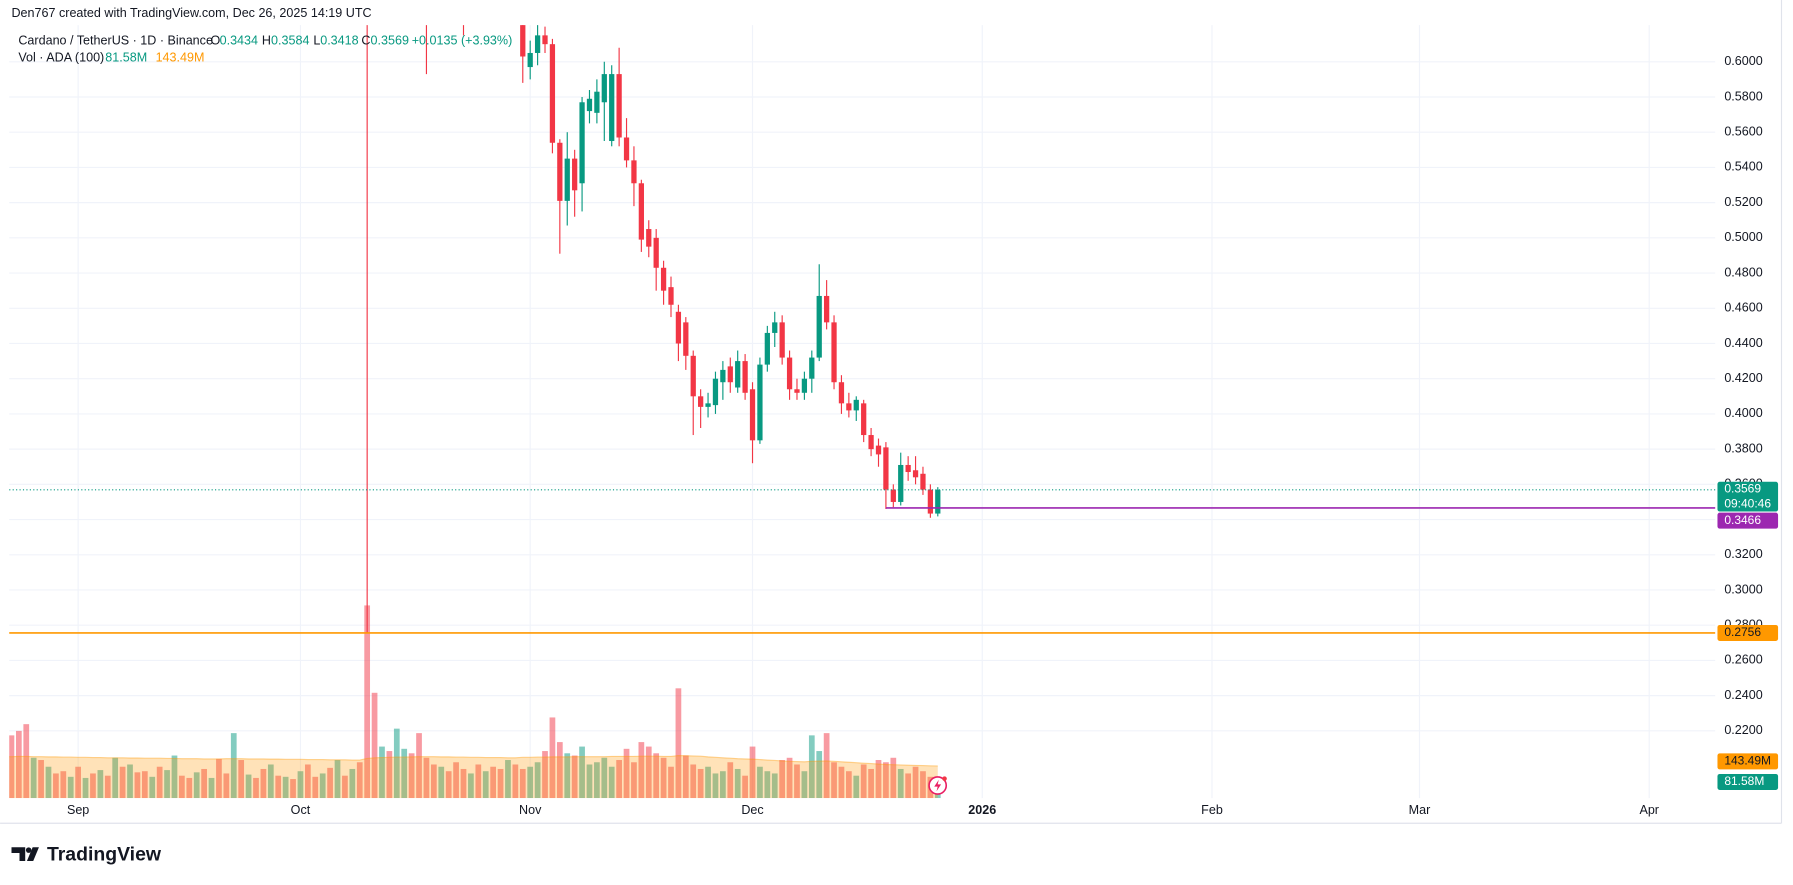 This screenshot has width=1793, height=885. What do you see at coordinates (1649, 810) in the screenshot?
I see `x-tick-label: Apr` at bounding box center [1649, 810].